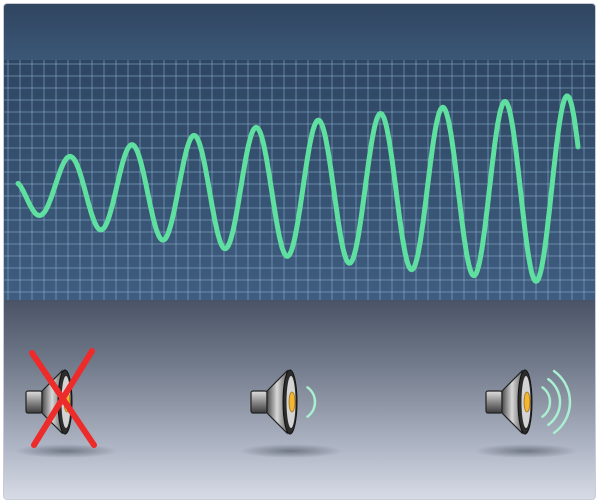  I want to click on mute-cross-icon, so click(63, 398).